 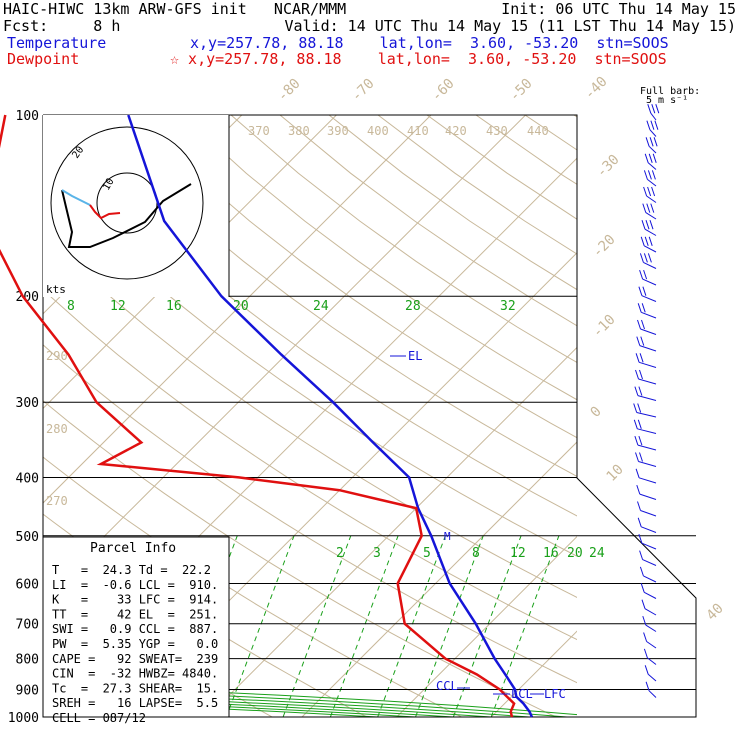 What do you see at coordinates (109, 185) in the screenshot?
I see `hodograph-ring-label-10: 10` at bounding box center [109, 185].